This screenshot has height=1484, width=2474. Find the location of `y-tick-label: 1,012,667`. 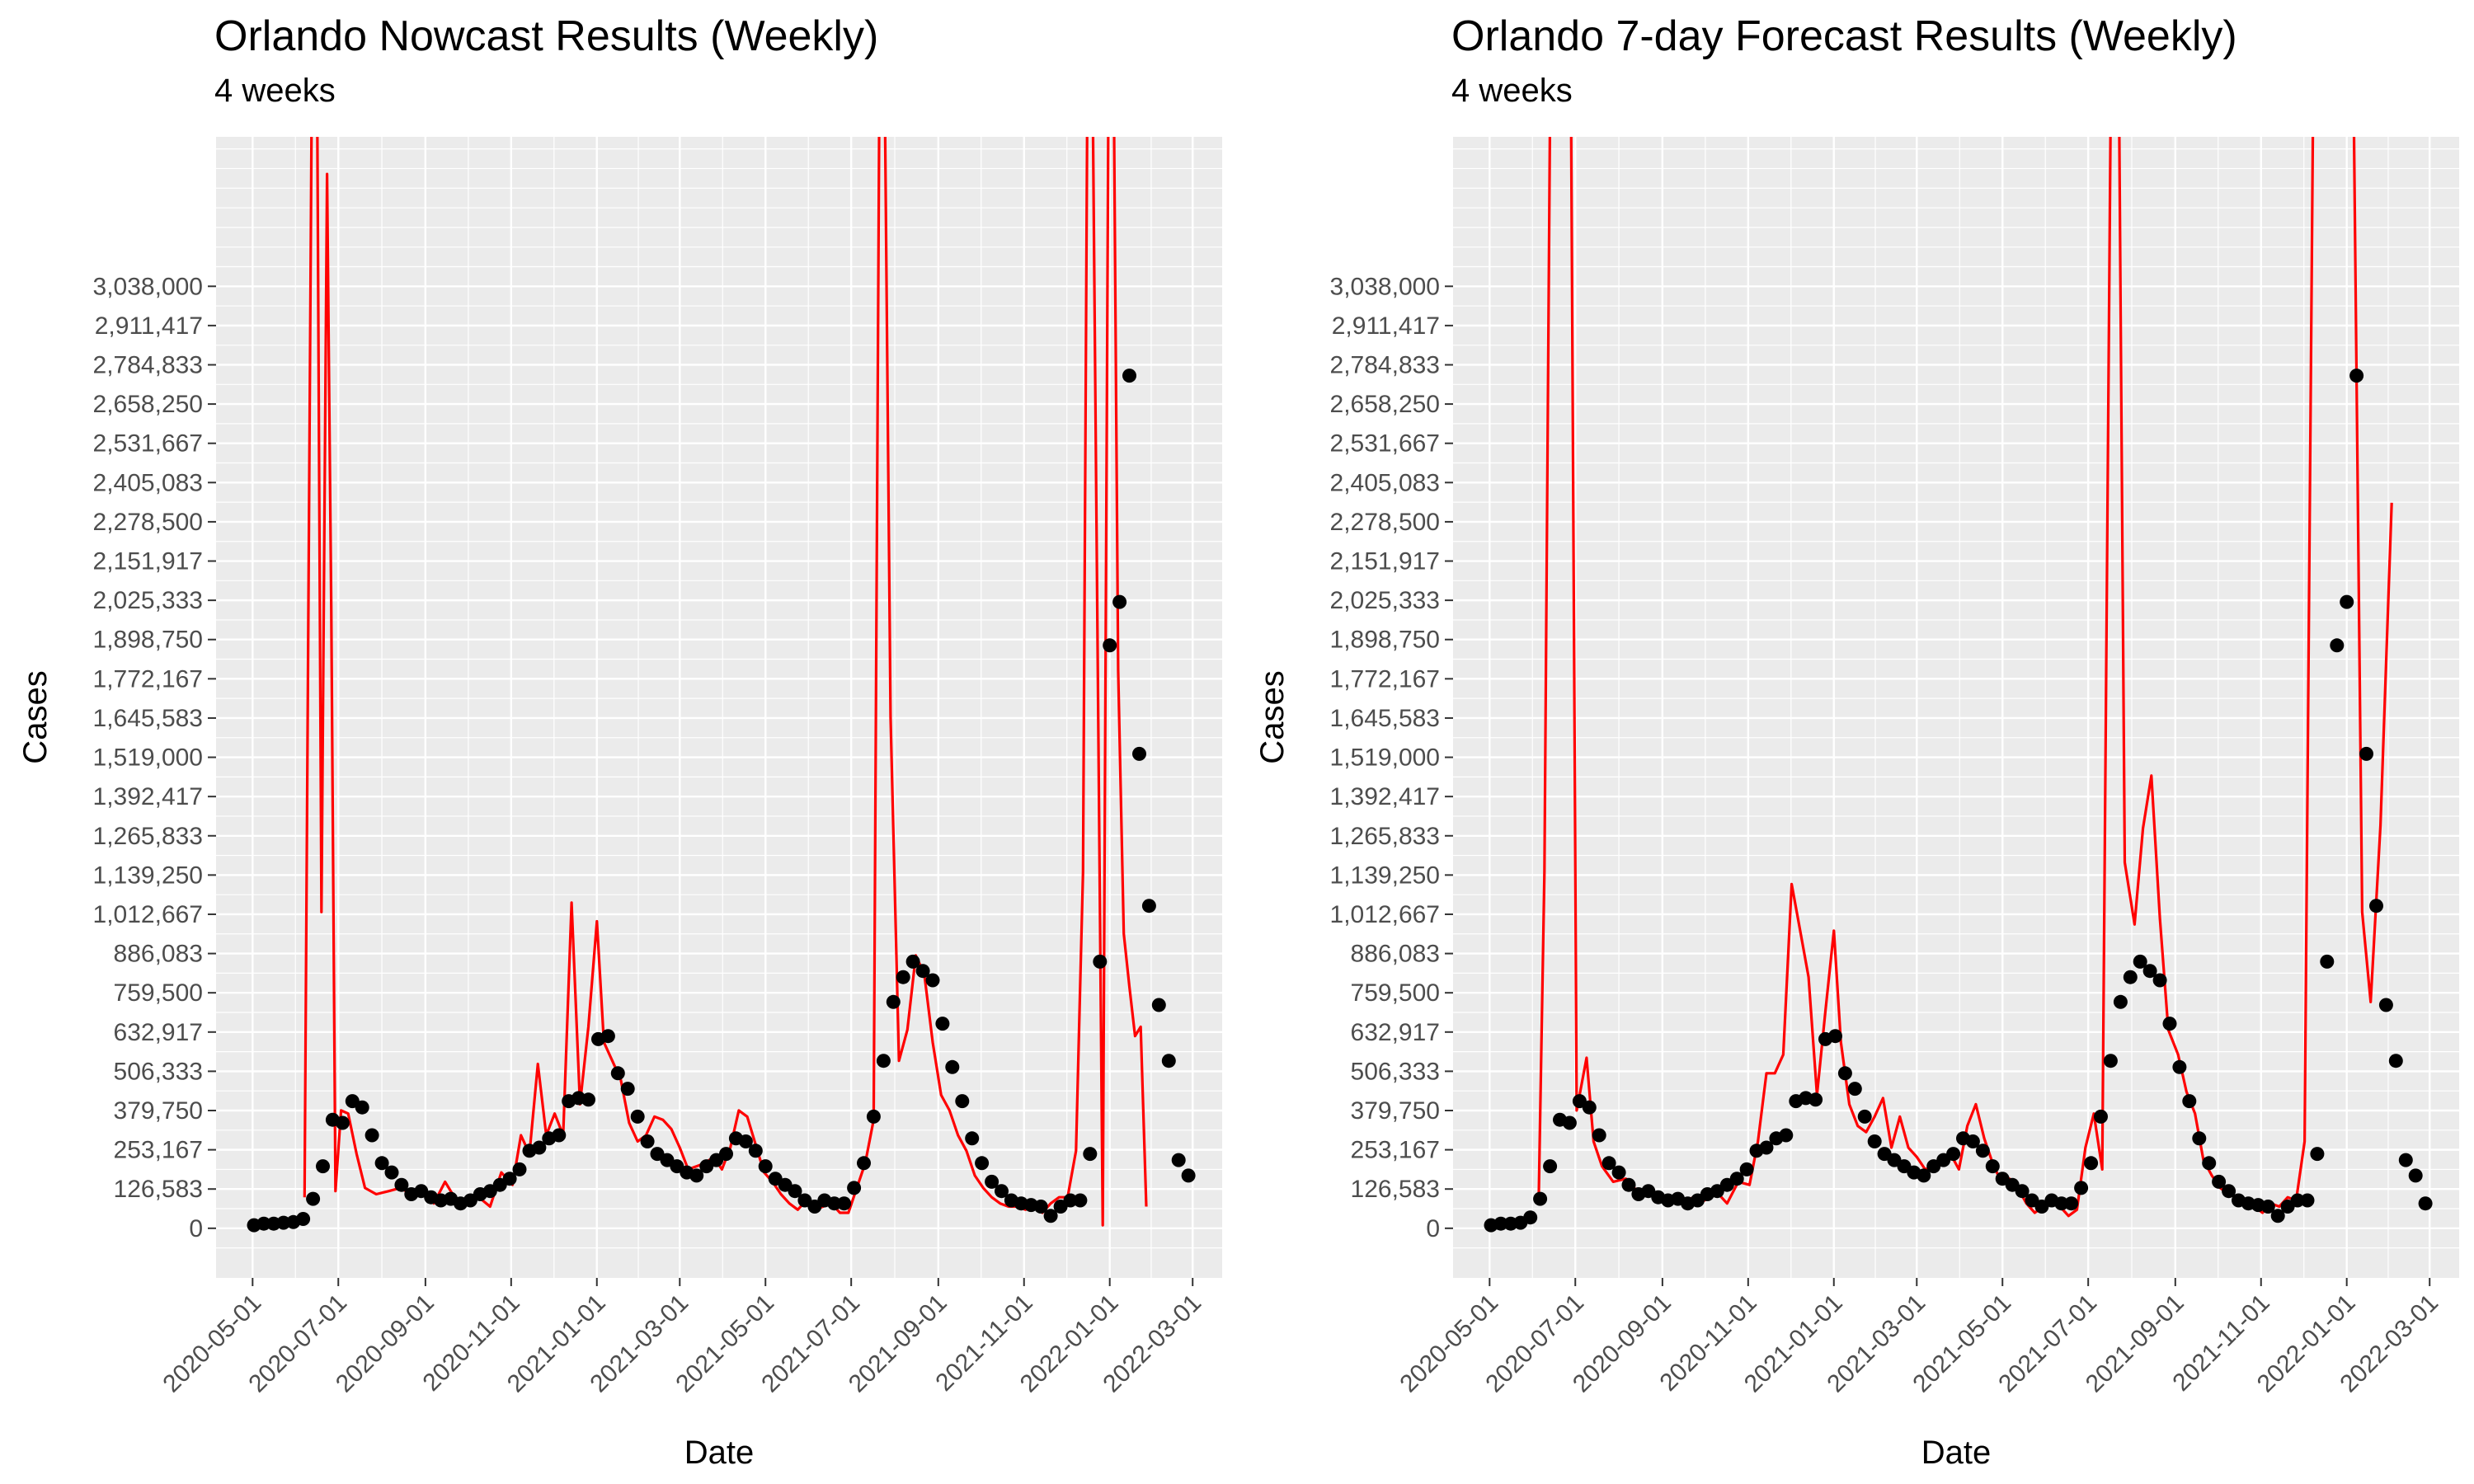

y-tick-label: 1,012,667 is located at coordinates (1385, 914).